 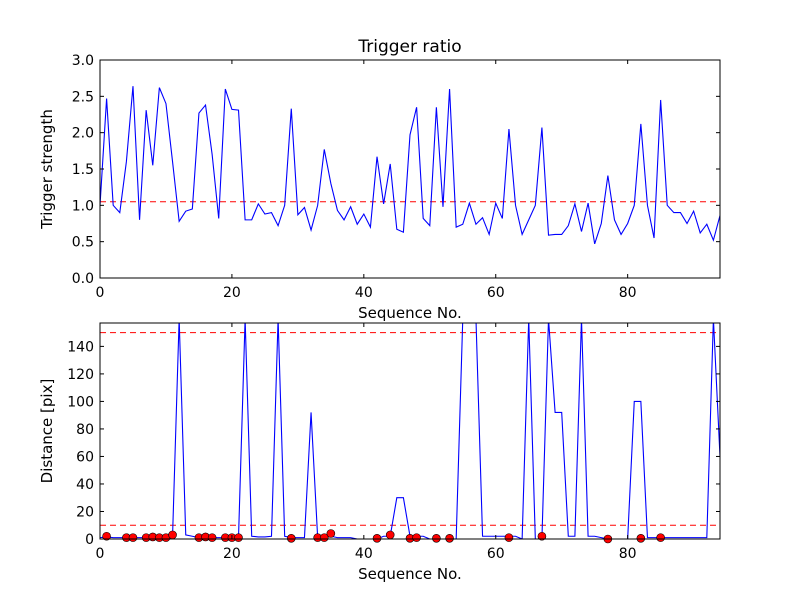 What do you see at coordinates (85, 512) in the screenshot?
I see `y-tick-label: 20` at bounding box center [85, 512].